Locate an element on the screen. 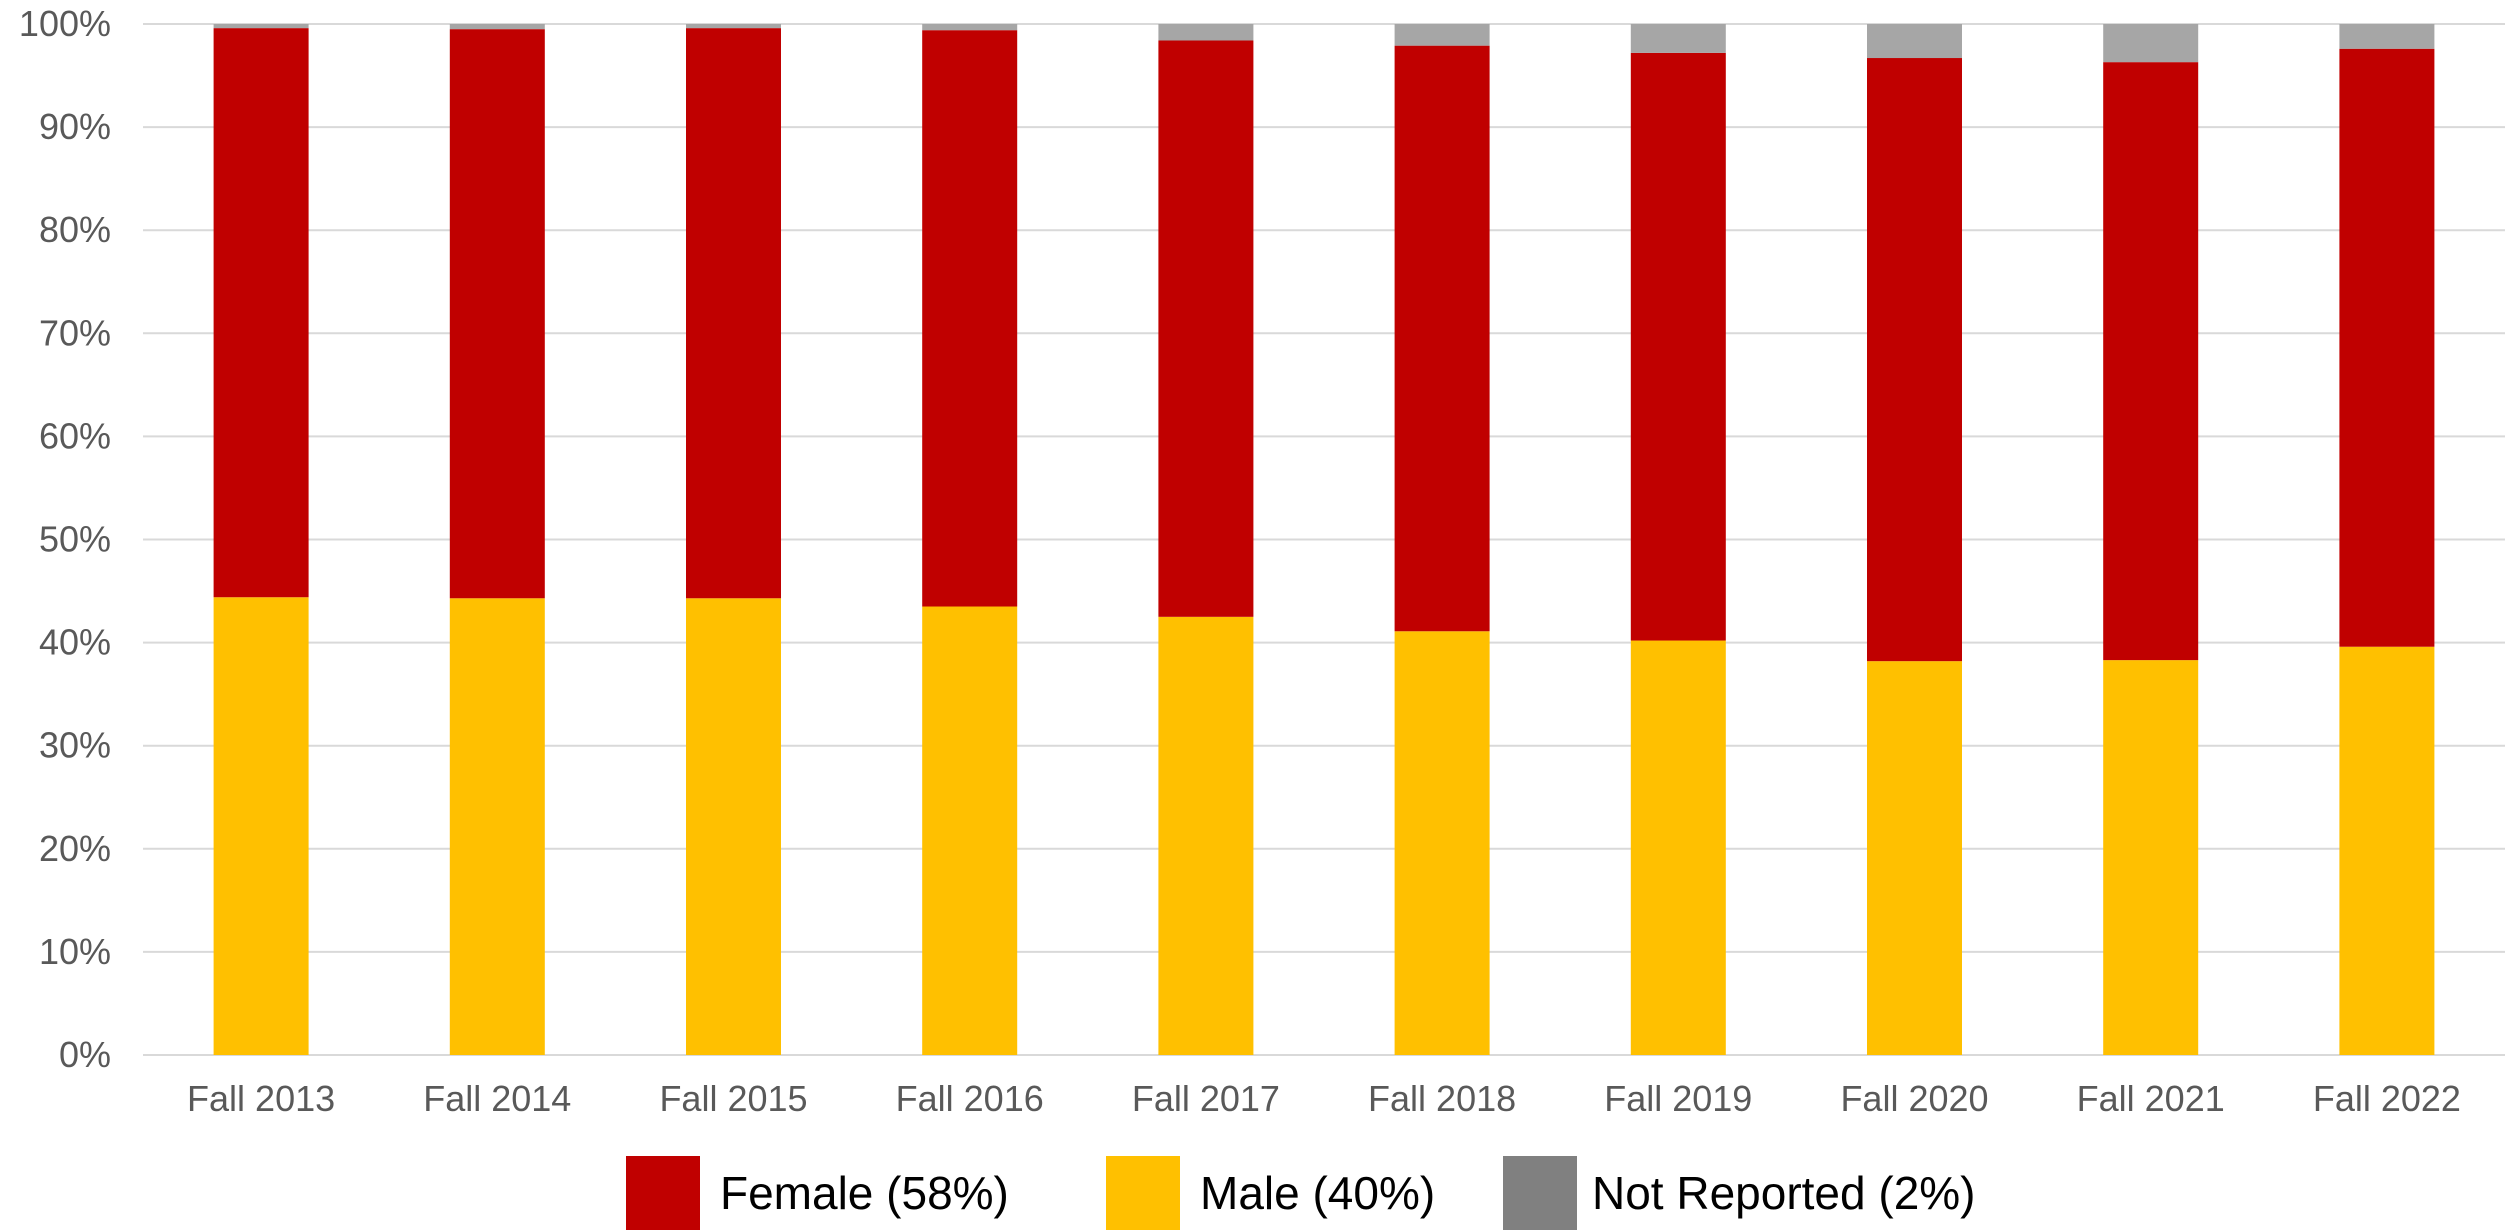 The width and height of the screenshot is (2514, 1230). x-tick-label: Fall 2013 is located at coordinates (261, 1098).